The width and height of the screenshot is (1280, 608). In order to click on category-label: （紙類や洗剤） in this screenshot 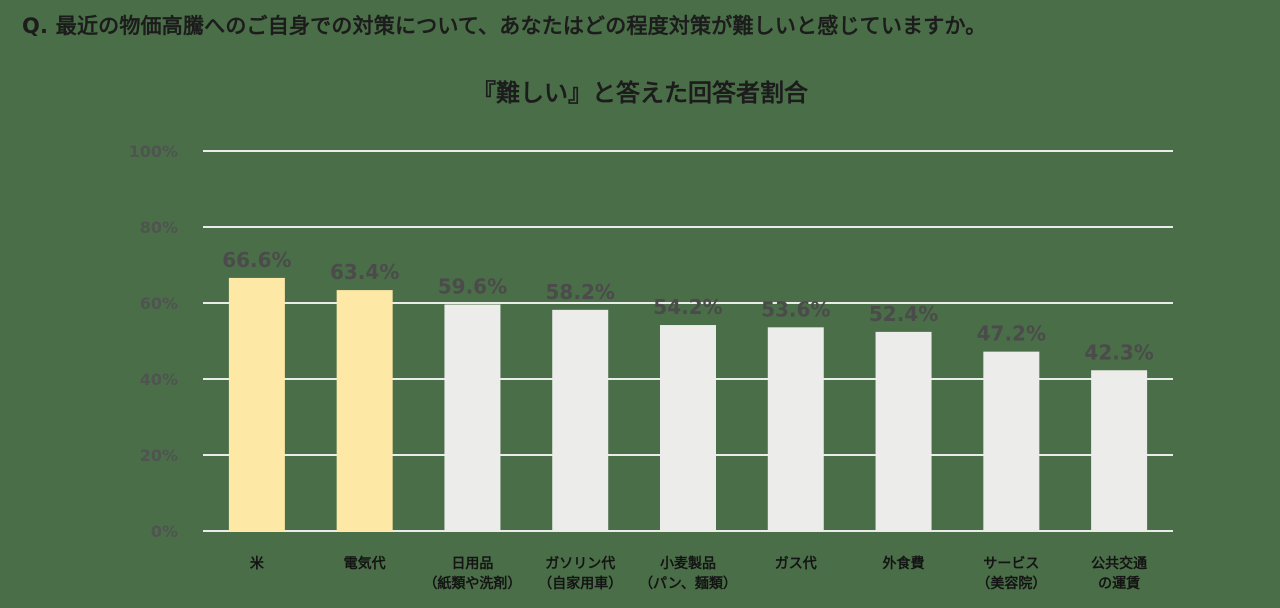, I will do `click(472, 583)`.